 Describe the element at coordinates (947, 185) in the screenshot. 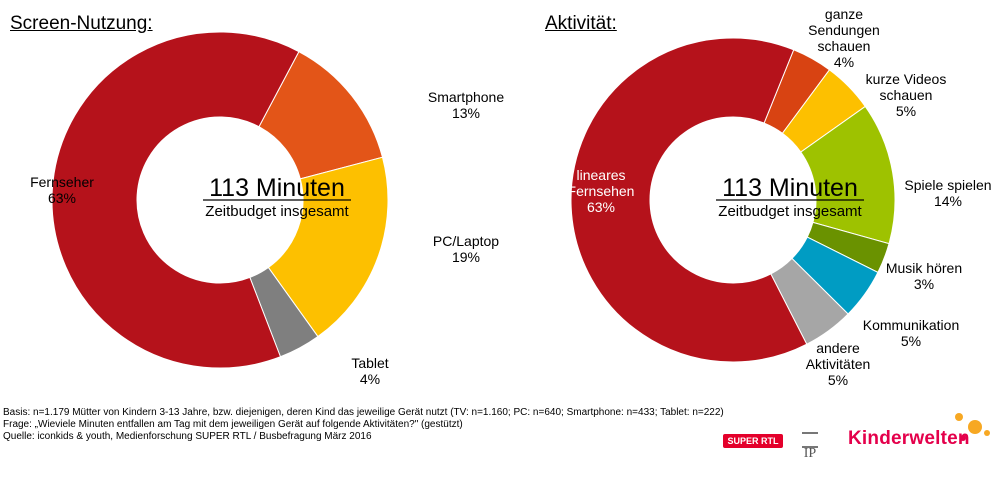

I see `slice-category-label: Spiele spielen` at that location.